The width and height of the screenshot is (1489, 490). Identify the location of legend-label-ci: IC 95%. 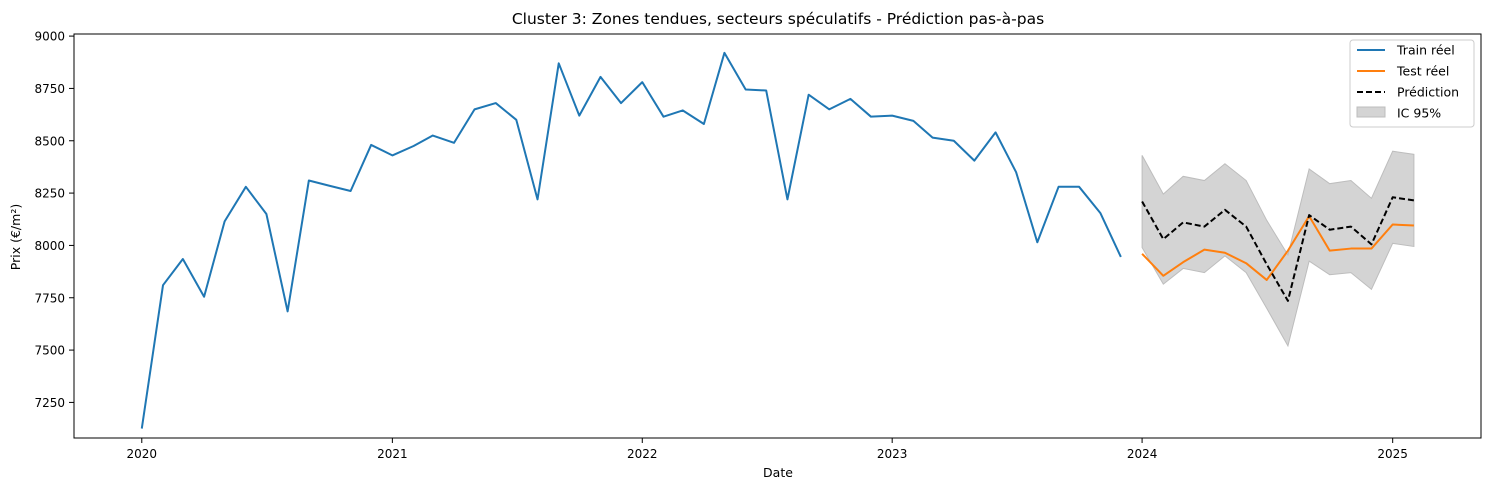
(1419, 113).